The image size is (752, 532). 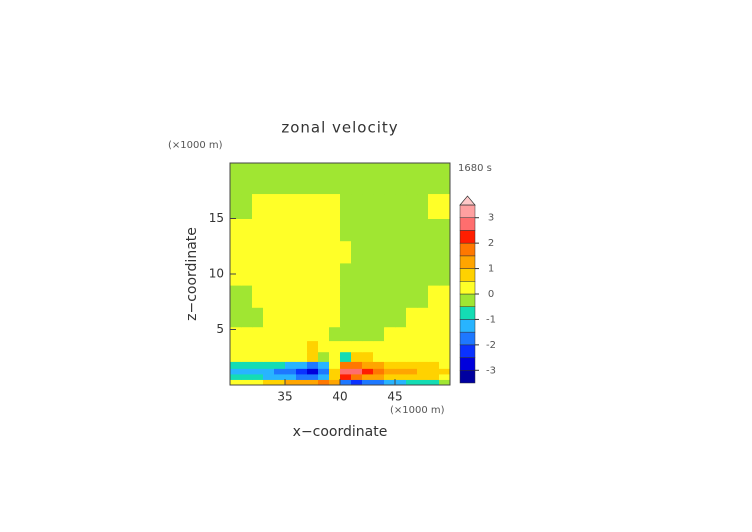 I want to click on field, so click(x=340, y=274).